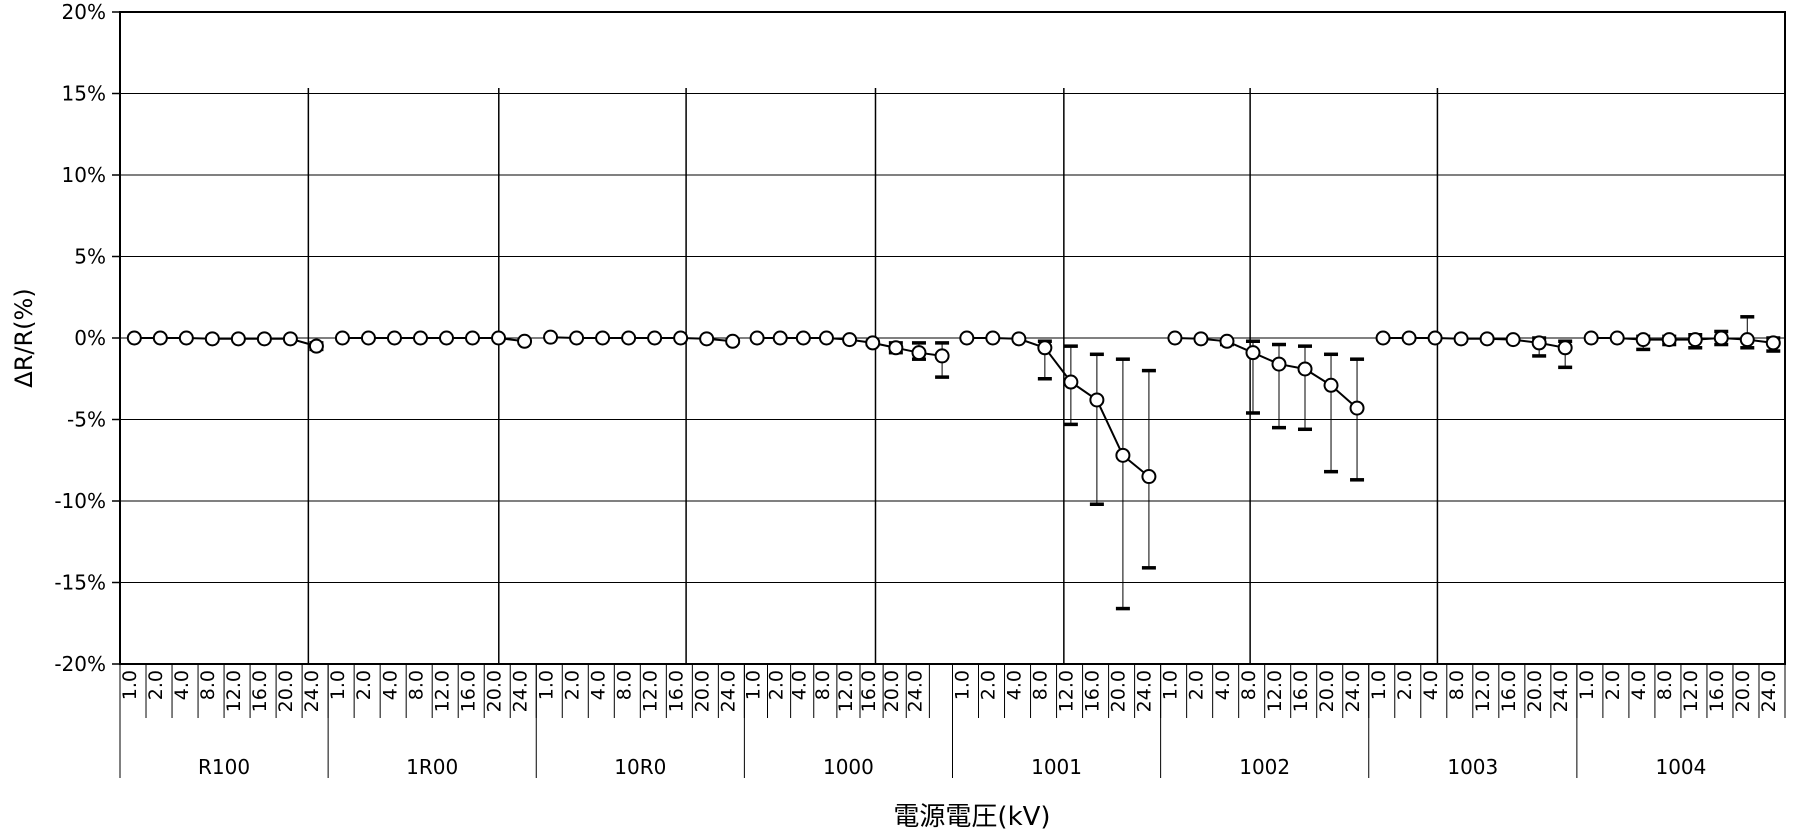 This screenshot has height=835, width=1798. What do you see at coordinates (290, 339) in the screenshot?
I see `data-point-R100-20.0` at bounding box center [290, 339].